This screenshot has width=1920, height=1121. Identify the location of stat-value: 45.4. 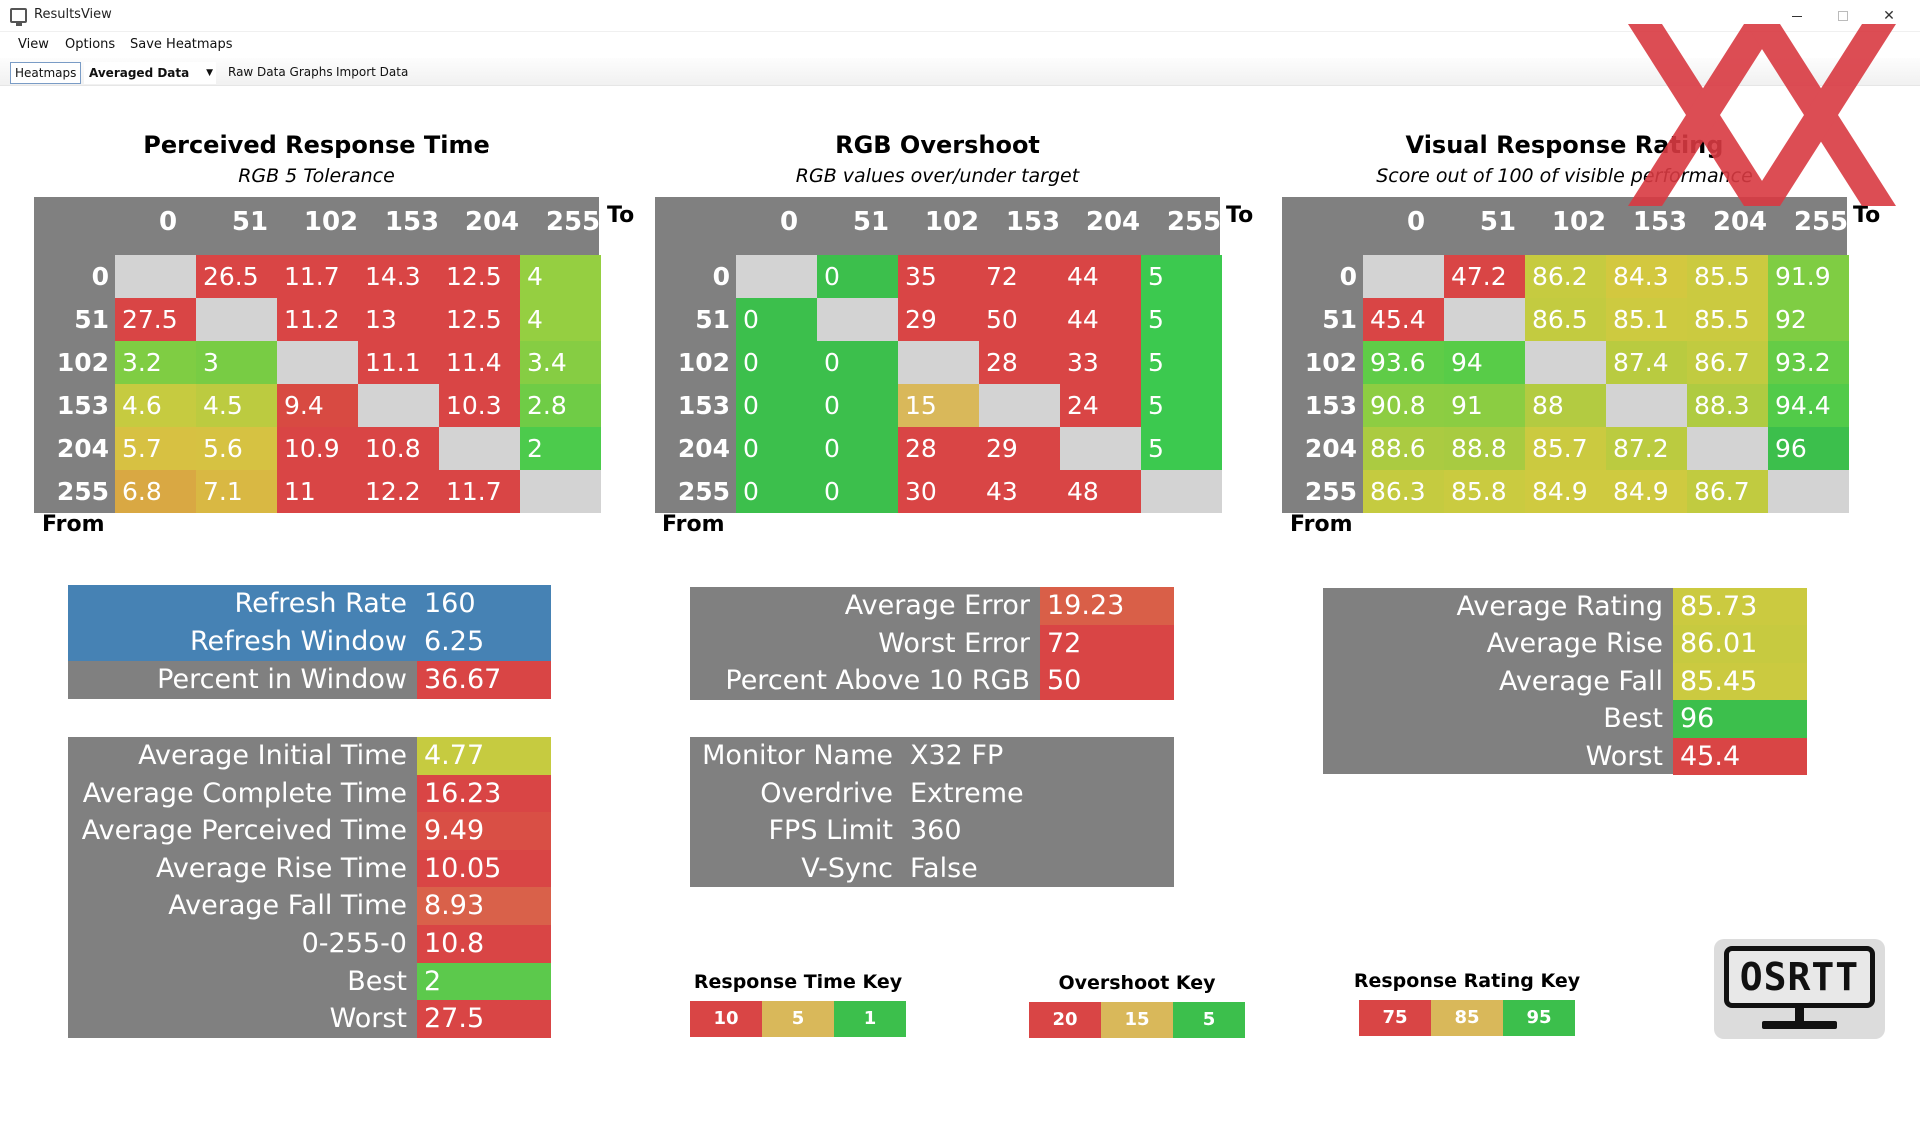
(1740, 756).